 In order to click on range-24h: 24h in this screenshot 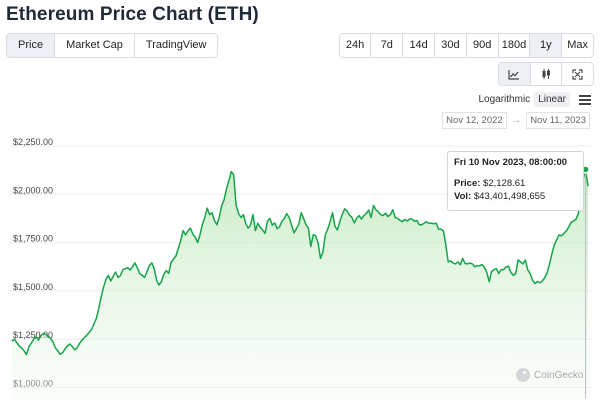, I will do `click(356, 45)`.